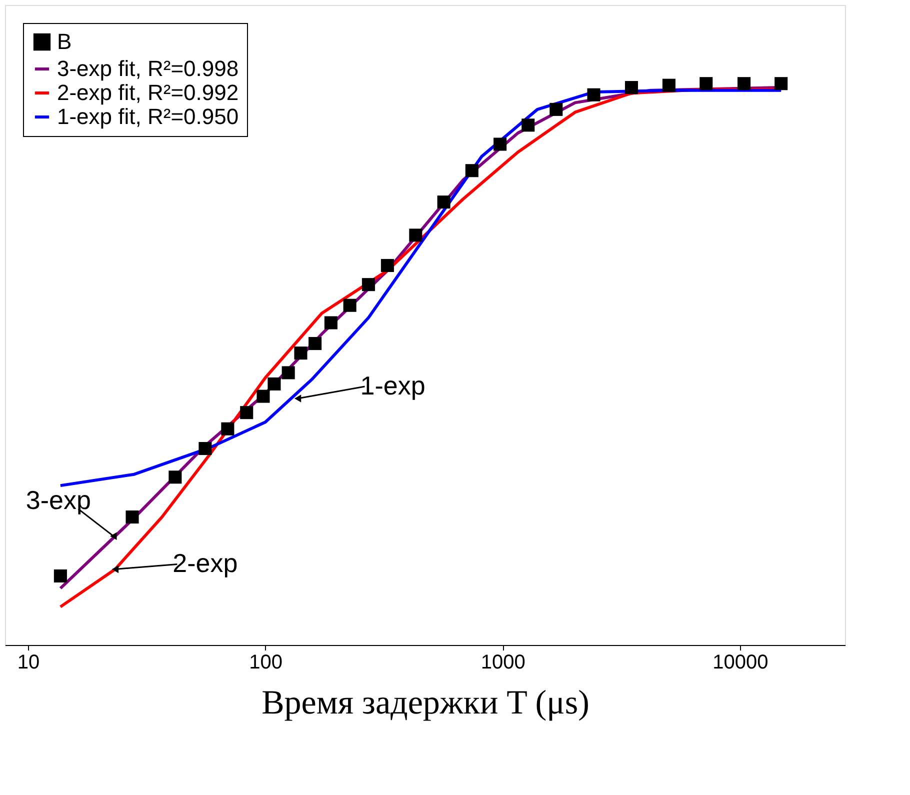 The height and width of the screenshot is (795, 910). What do you see at coordinates (205, 563) in the screenshot?
I see `annotation: 2-exp` at bounding box center [205, 563].